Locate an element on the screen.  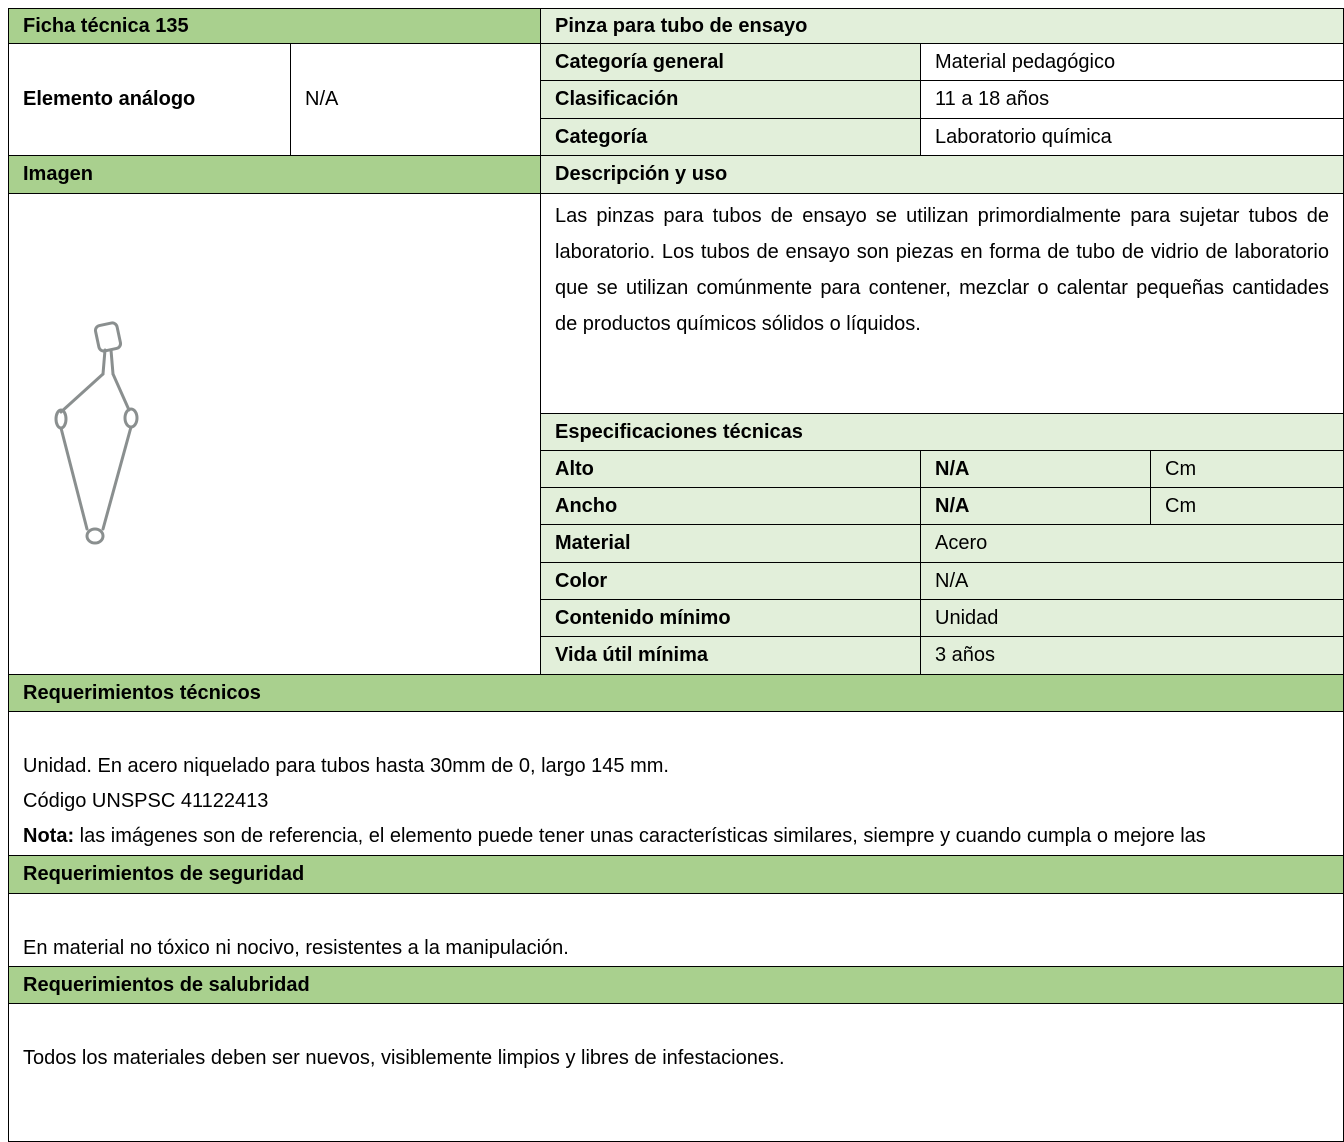
spec-value: Acero is located at coordinates (1132, 543).